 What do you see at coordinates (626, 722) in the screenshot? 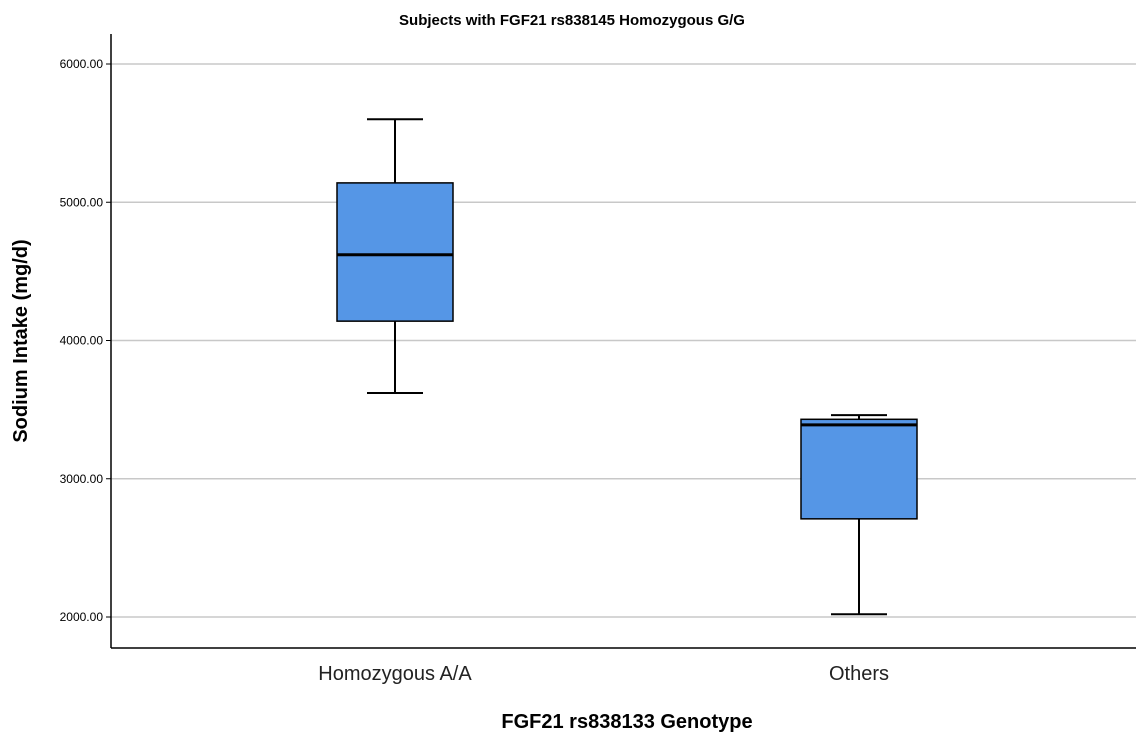
I see `x-axis-title: FGF21 rs838133 Genotype` at bounding box center [626, 722].